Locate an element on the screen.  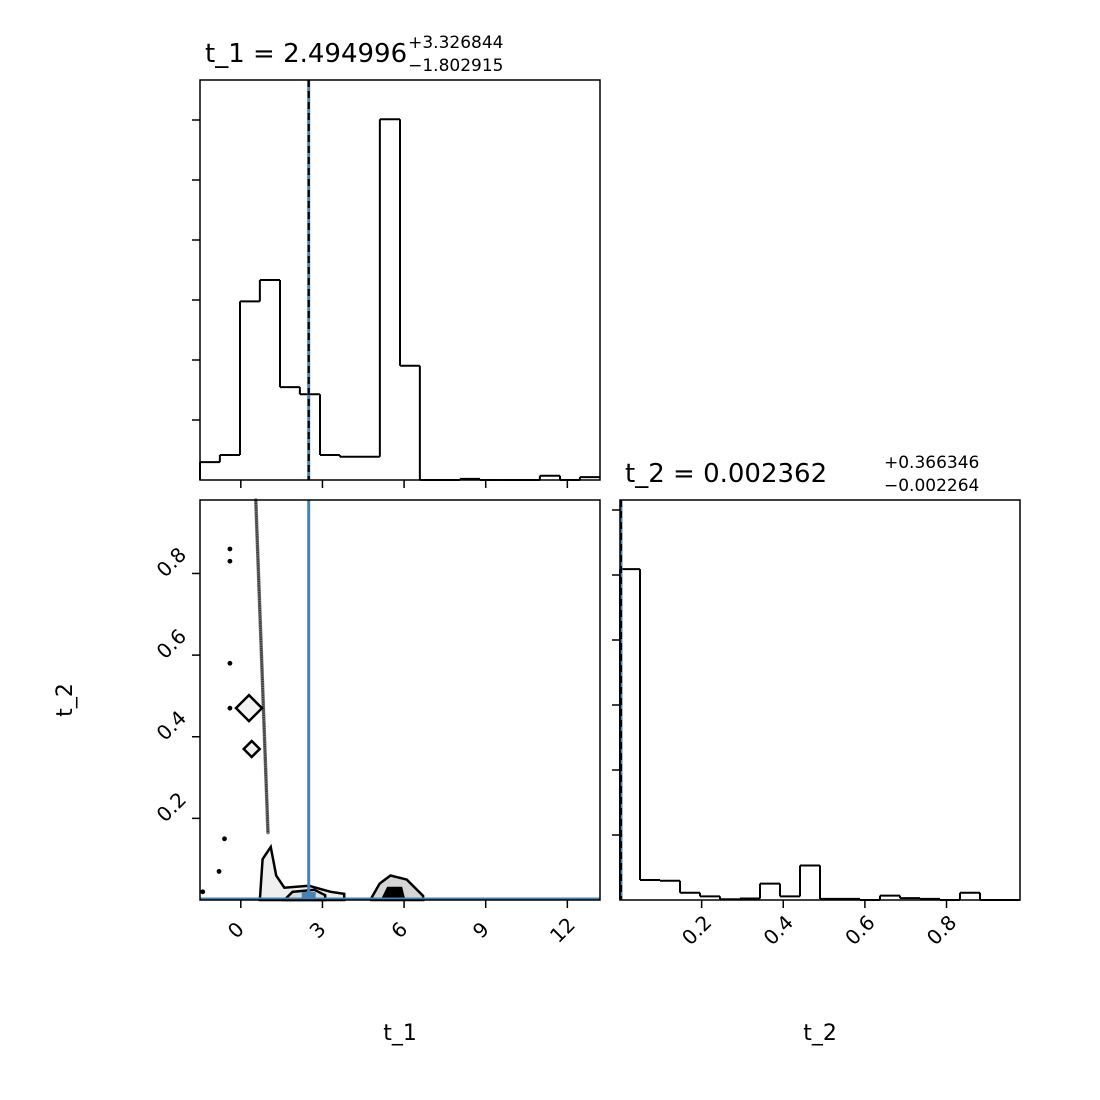
joint-xtick-label: 12 is located at coordinates (562, 930).